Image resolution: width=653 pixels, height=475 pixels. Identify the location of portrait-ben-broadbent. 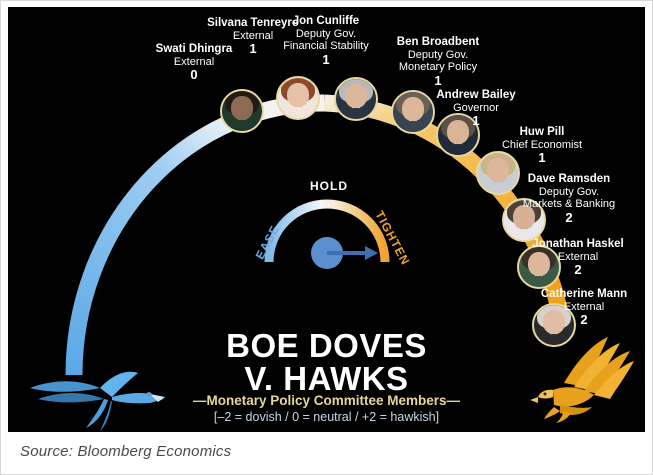
(413, 112).